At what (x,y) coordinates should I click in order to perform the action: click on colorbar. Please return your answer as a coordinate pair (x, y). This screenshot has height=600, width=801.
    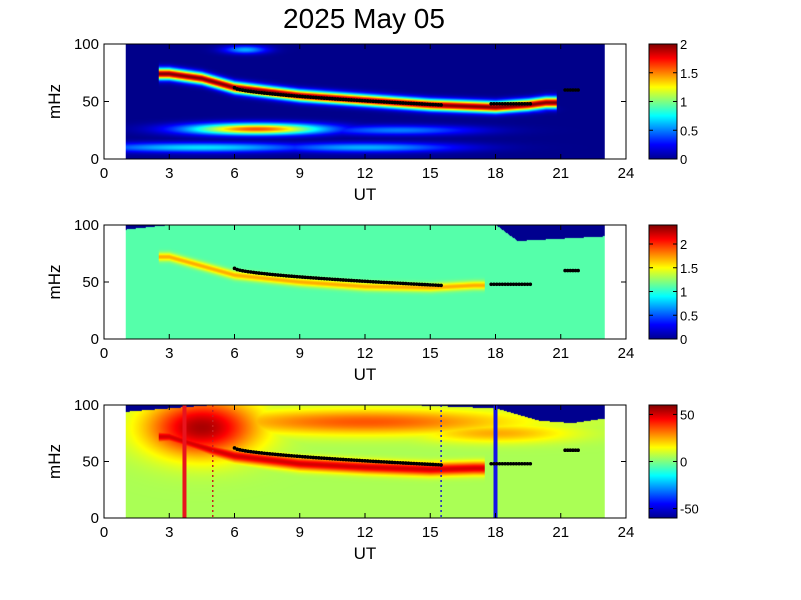
    Looking at the image, I should click on (663, 101).